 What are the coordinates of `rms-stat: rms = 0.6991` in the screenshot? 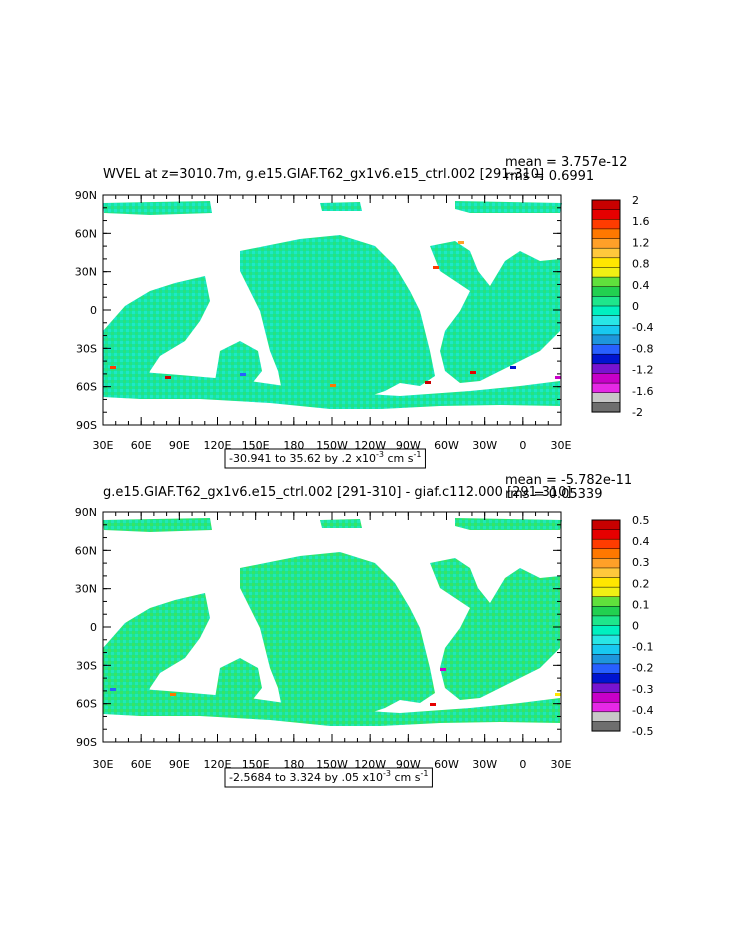 It's located at (549, 176).